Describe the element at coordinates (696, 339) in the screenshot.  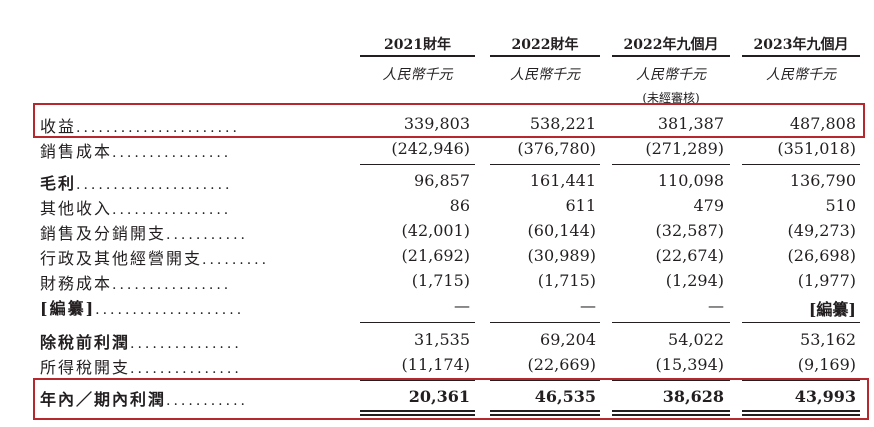
I see `cell-value: 54,022` at that location.